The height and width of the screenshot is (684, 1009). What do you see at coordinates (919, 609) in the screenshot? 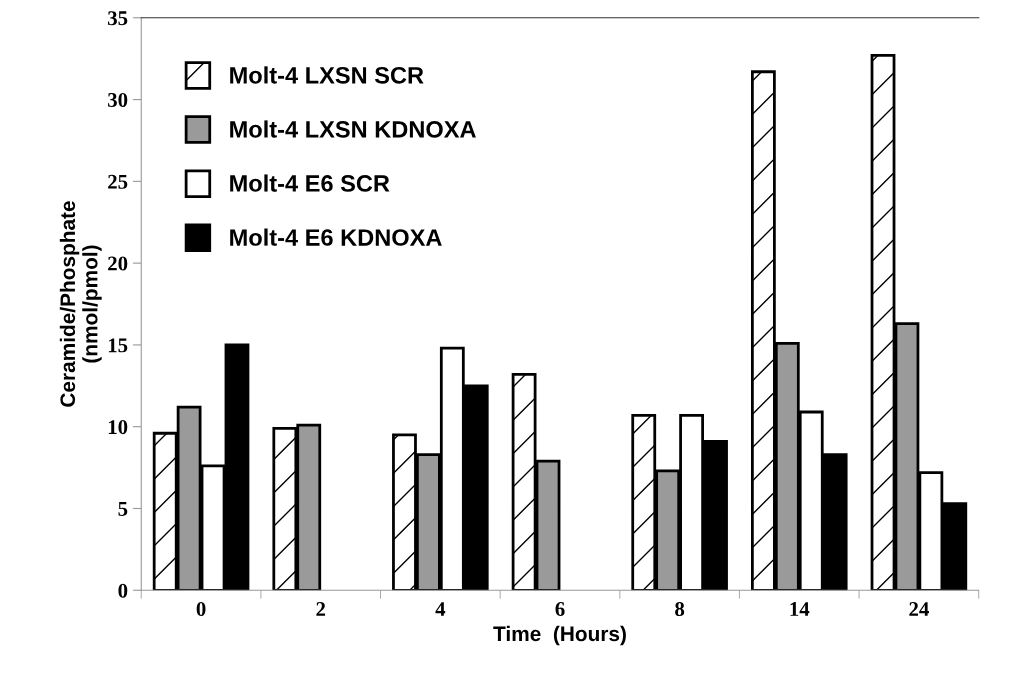
I see `x-tick-label: 24` at bounding box center [919, 609].